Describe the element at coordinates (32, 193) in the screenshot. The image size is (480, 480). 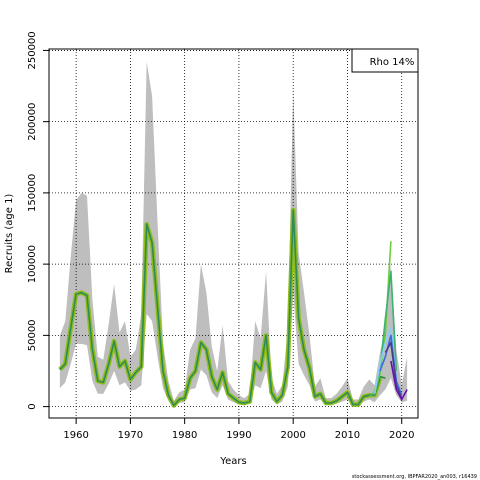
I see `y-tick-label: 150000` at that location.